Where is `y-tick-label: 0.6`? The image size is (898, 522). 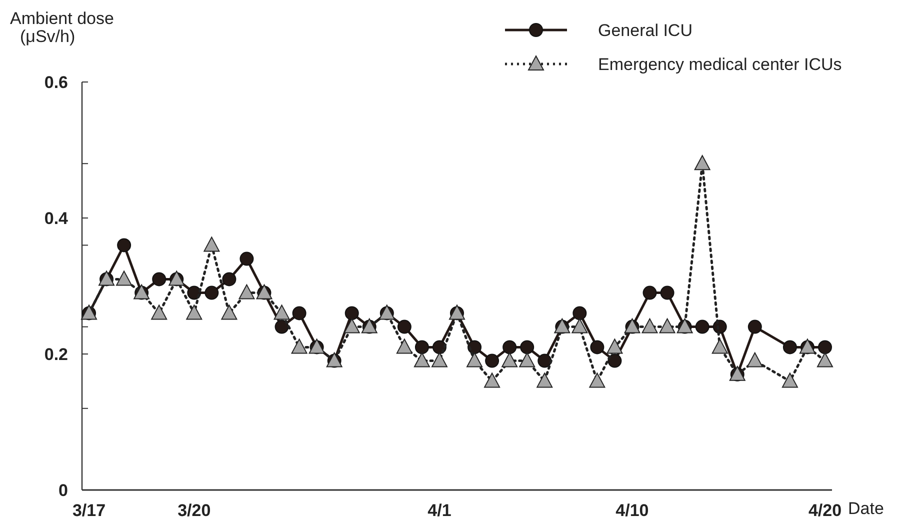
y-tick-label: 0.6 is located at coordinates (56, 82).